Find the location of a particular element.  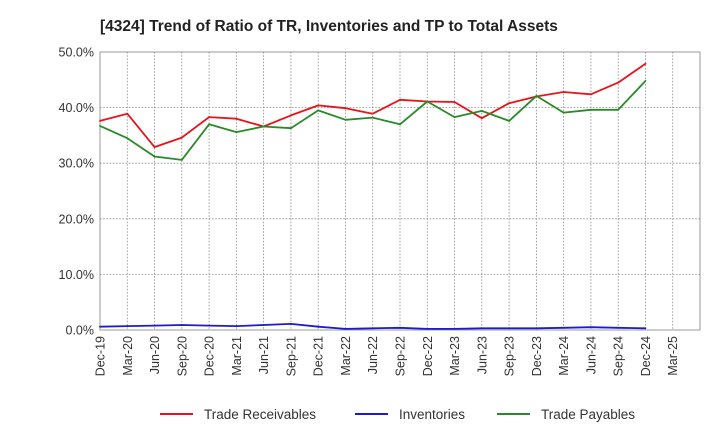

x-tick-label: Dec-24 is located at coordinates (646, 356).